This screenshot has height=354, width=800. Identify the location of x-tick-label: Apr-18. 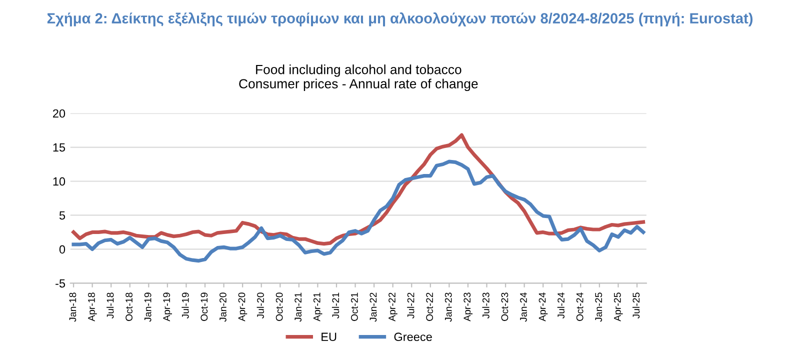
(92, 307).